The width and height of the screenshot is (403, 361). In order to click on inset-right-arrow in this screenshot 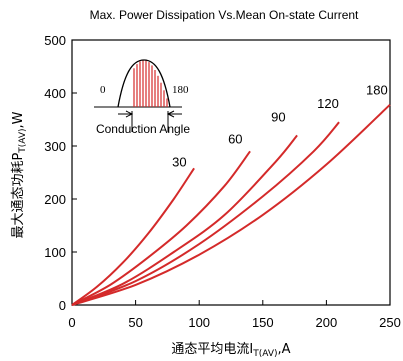, I will do `click(174, 114)`.